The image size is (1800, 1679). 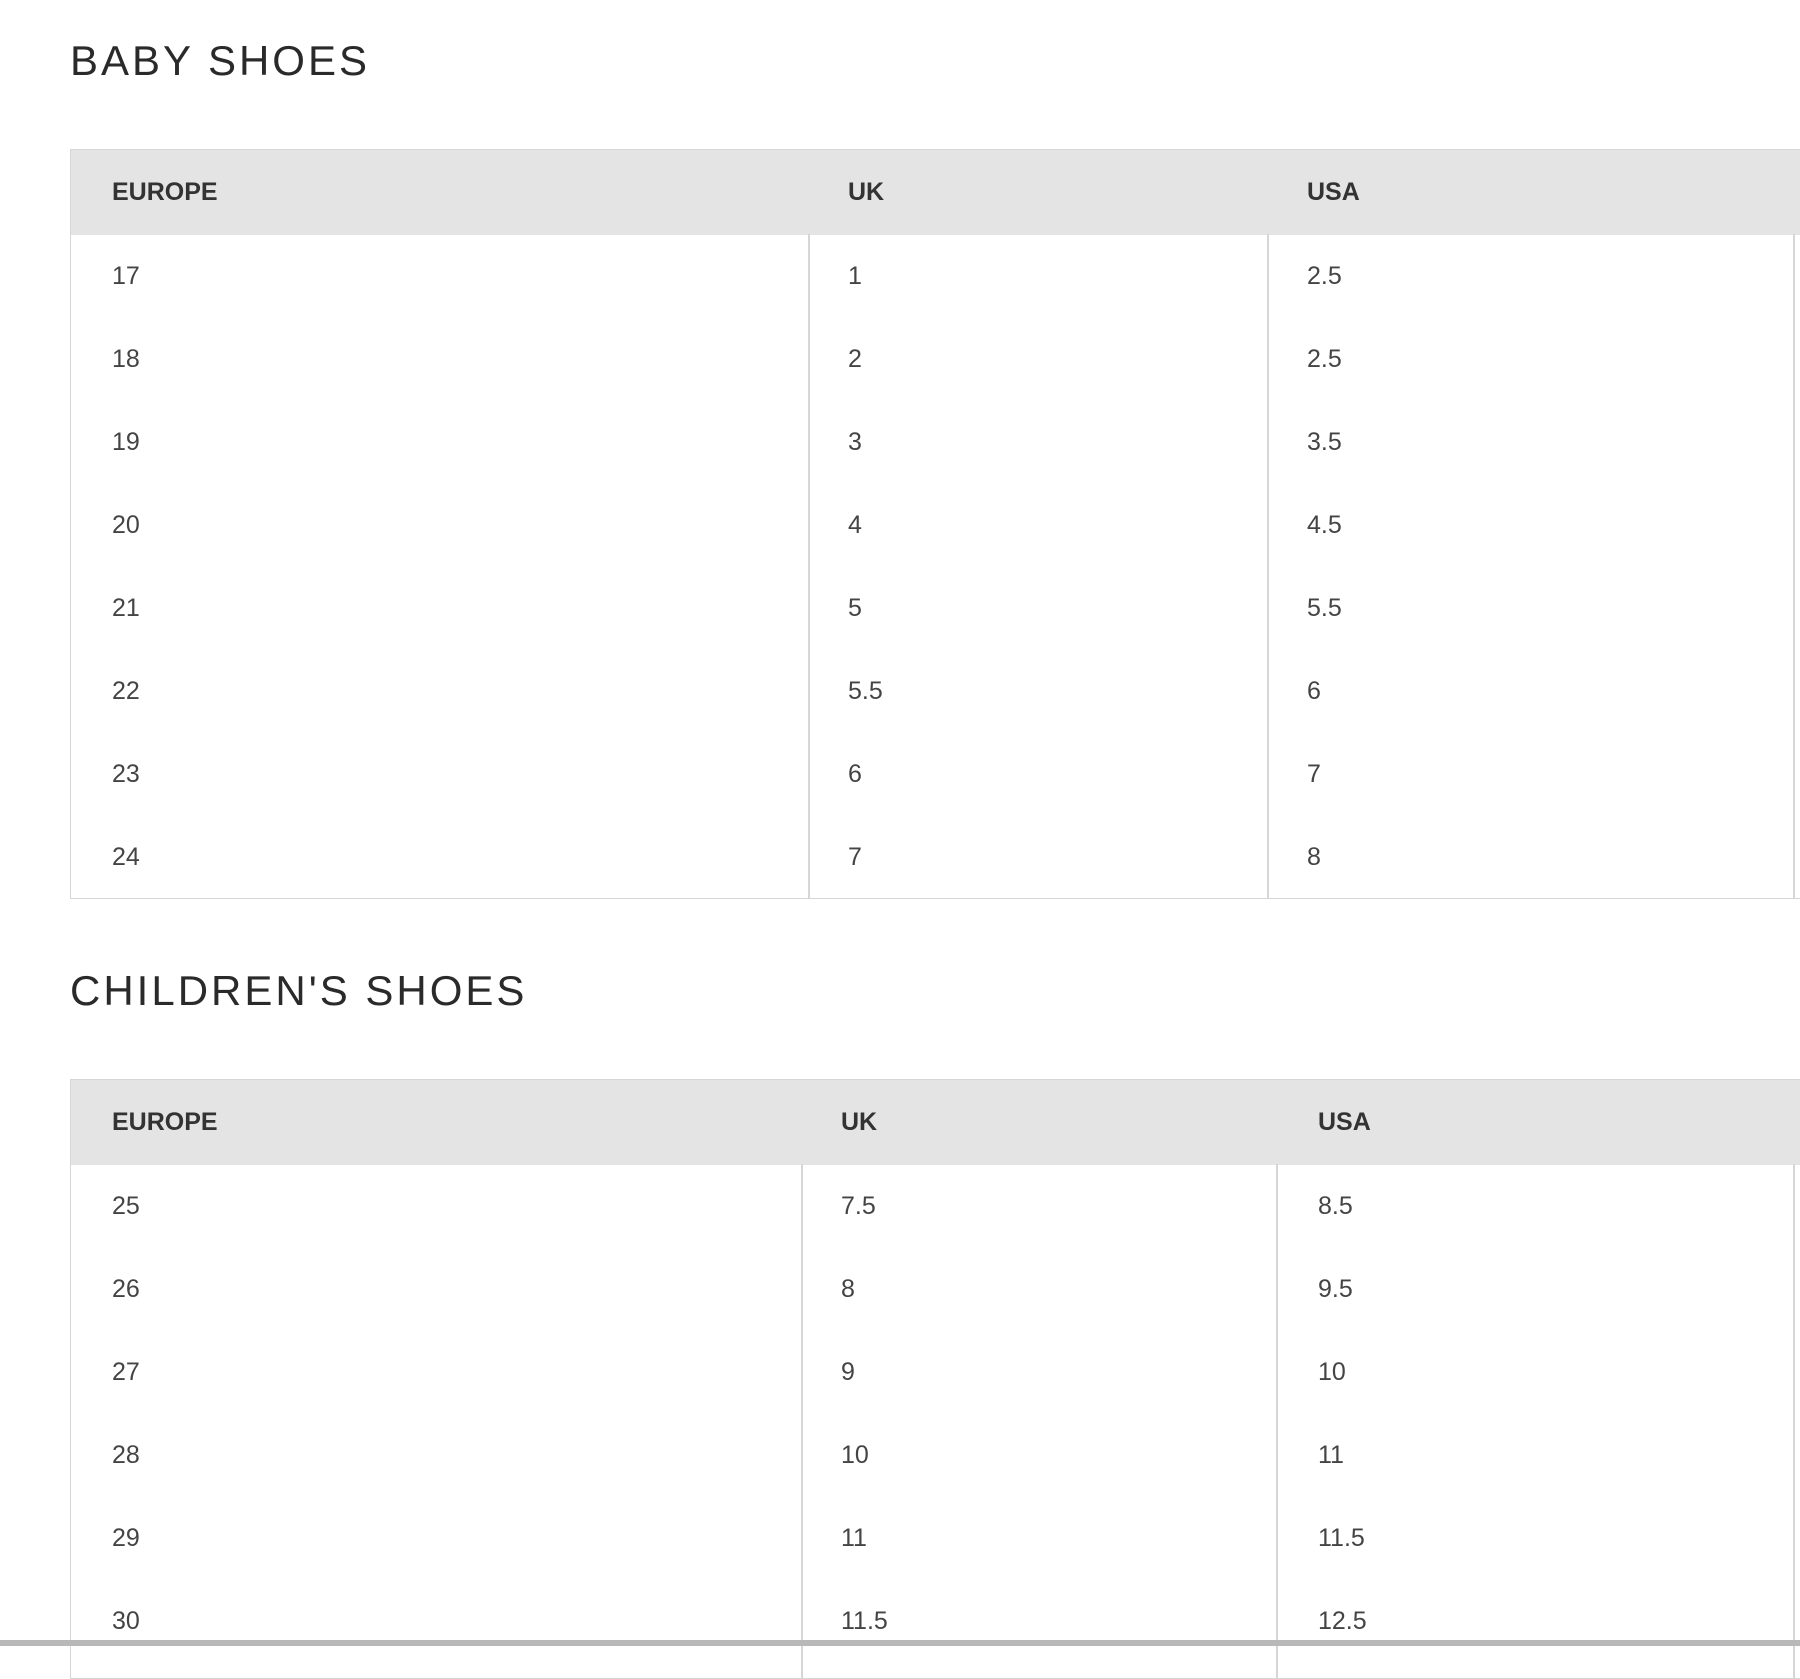 I want to click on table-row: 26 8 9.5, so click(x=935, y=1289).